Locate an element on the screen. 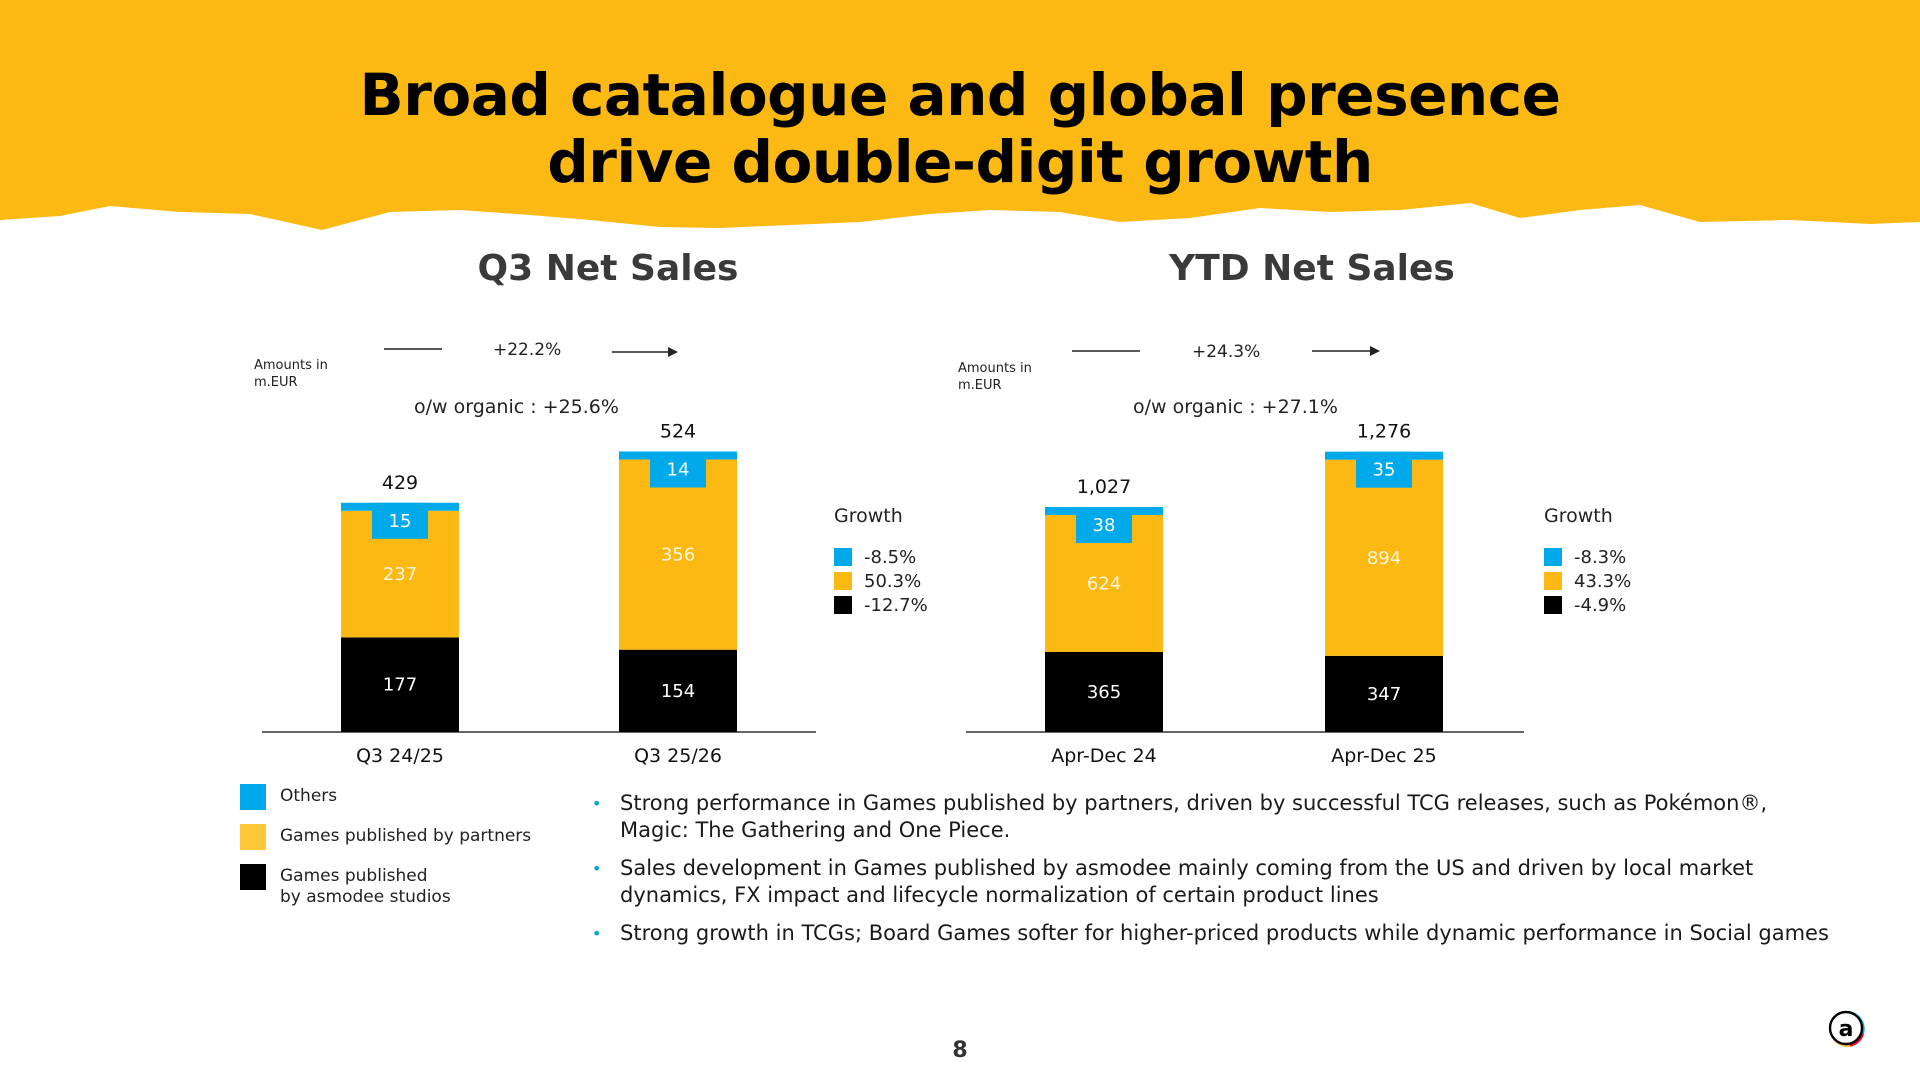 Image resolution: width=1920 pixels, height=1080 pixels. series-legend-studios-label: Games published by asmodee studios is located at coordinates (365, 886).